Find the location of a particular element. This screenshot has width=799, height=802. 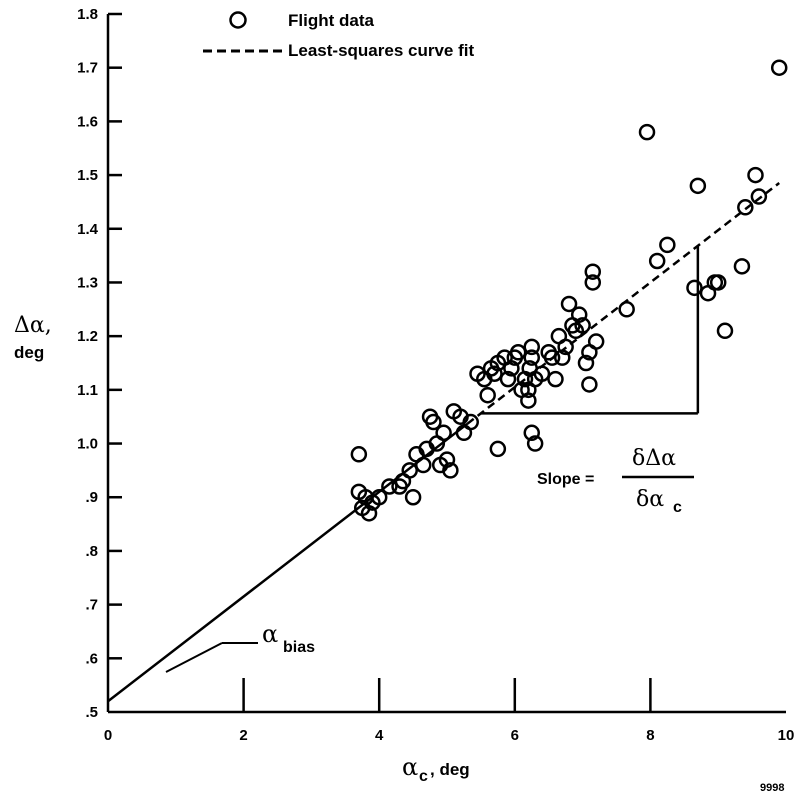

slope-triangle is located at coordinates (590, 330).